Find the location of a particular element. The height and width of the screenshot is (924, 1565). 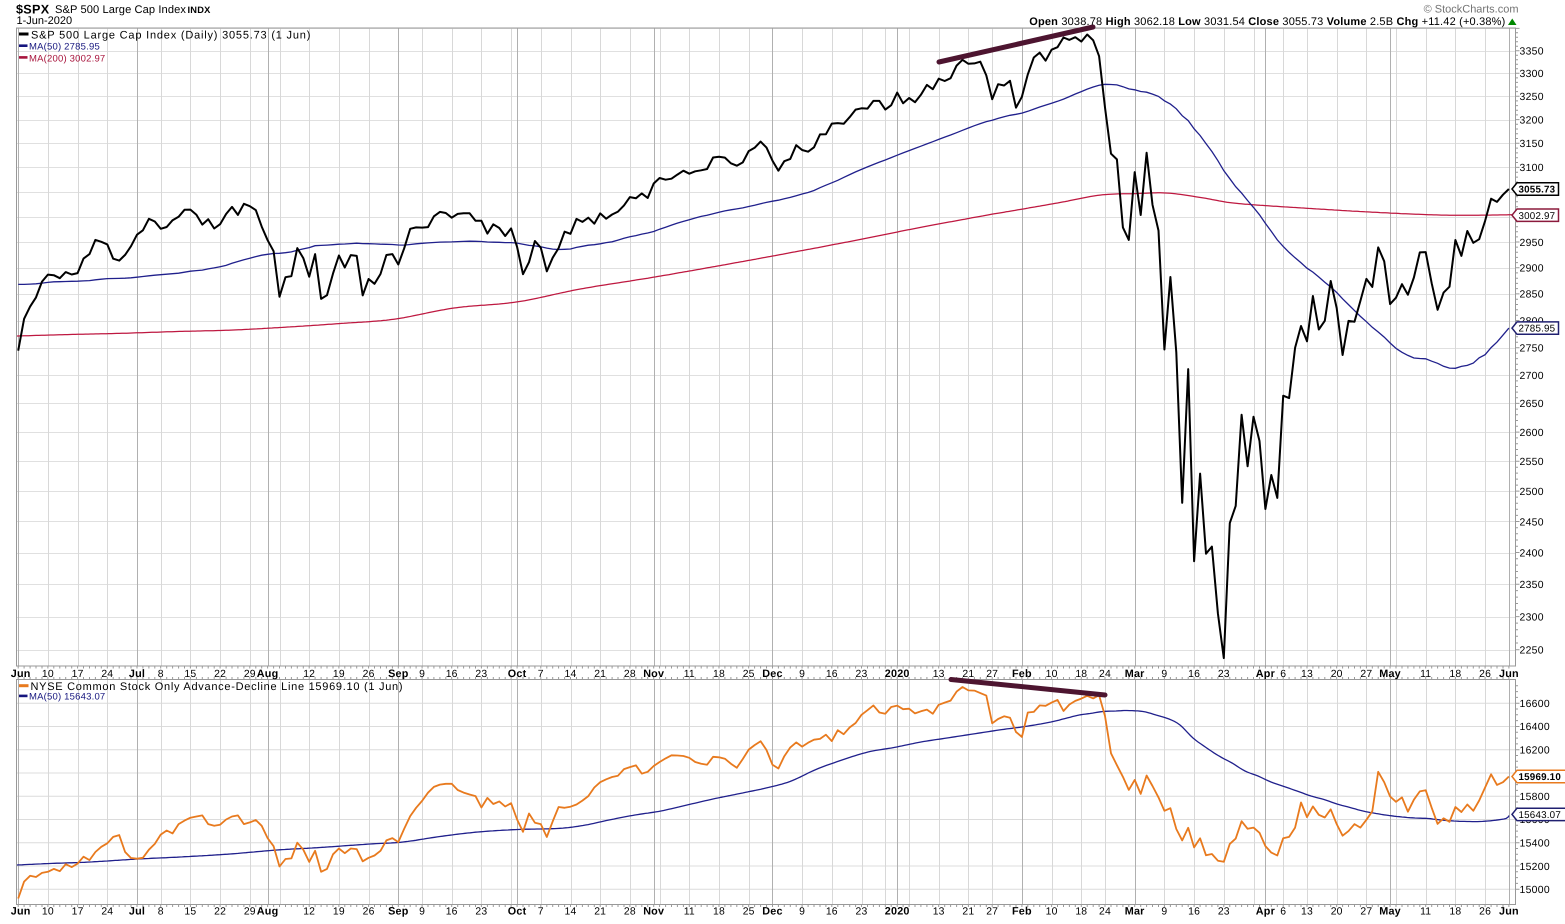

svg-text: 15969.10 is located at coordinates (1540, 777).